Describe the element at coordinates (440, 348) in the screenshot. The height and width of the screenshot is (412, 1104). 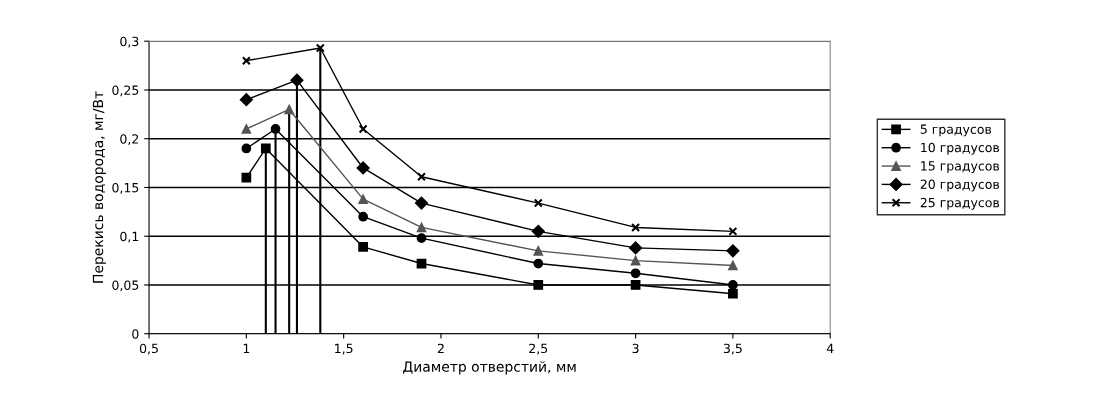
I see `x-tick-label: 2` at that location.